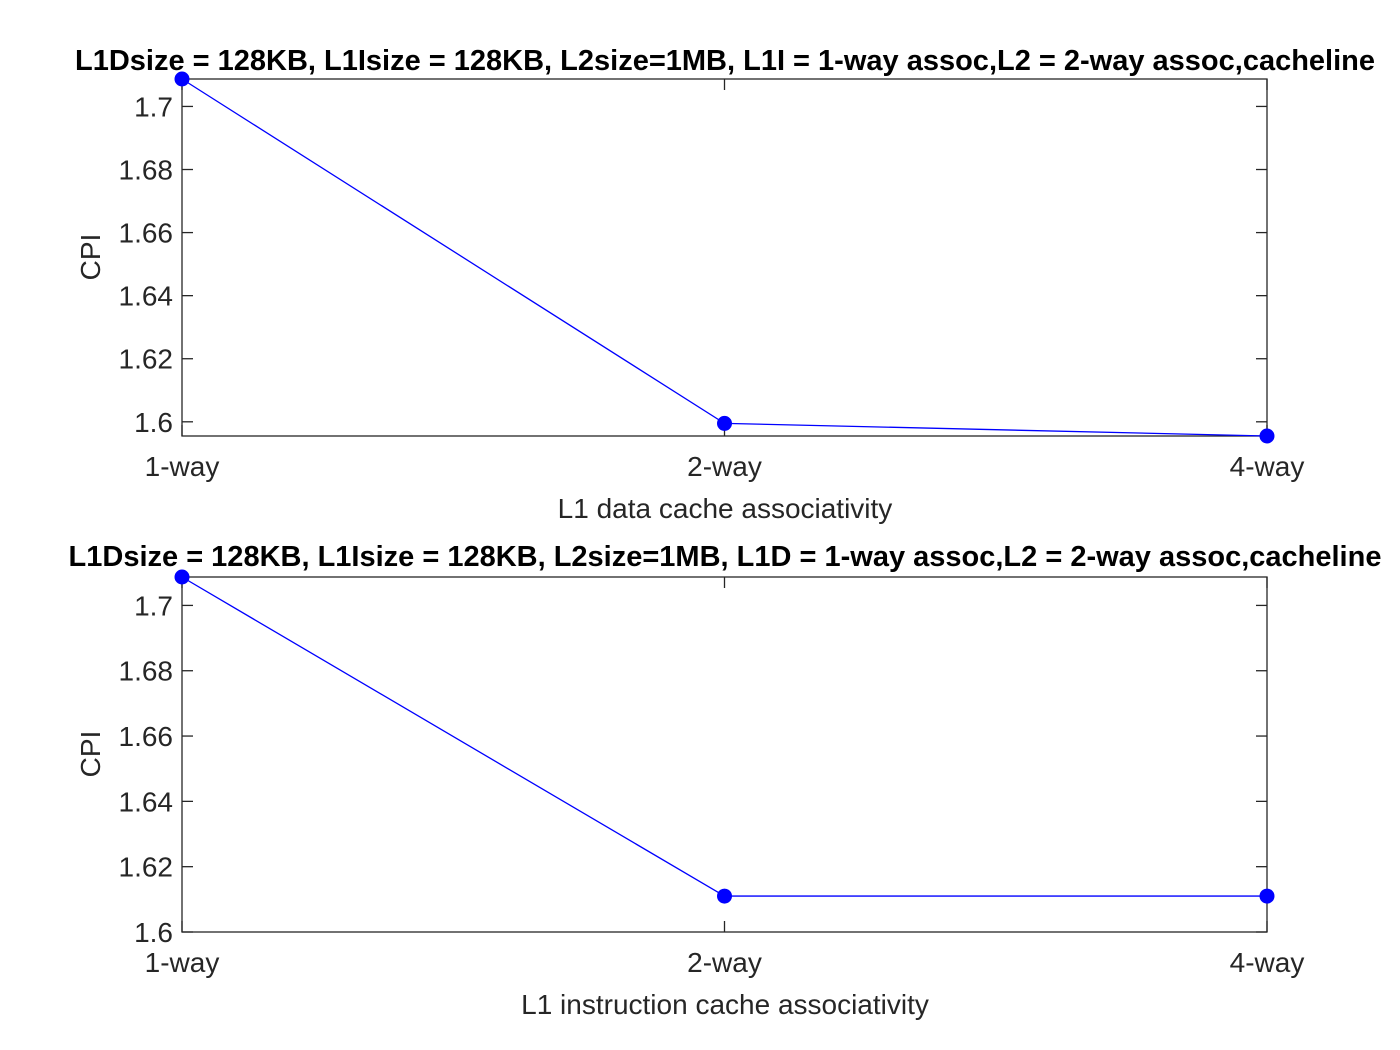 This screenshot has height=1050, width=1400. What do you see at coordinates (725, 508) in the screenshot?
I see `x-axis-label: L1 data cache associativity` at bounding box center [725, 508].